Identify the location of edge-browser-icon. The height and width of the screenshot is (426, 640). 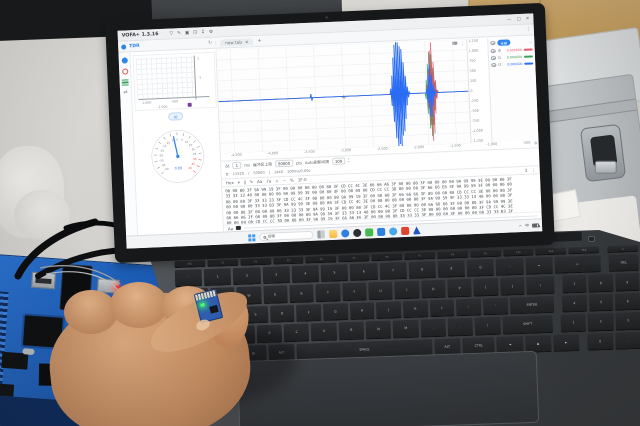
(344, 233).